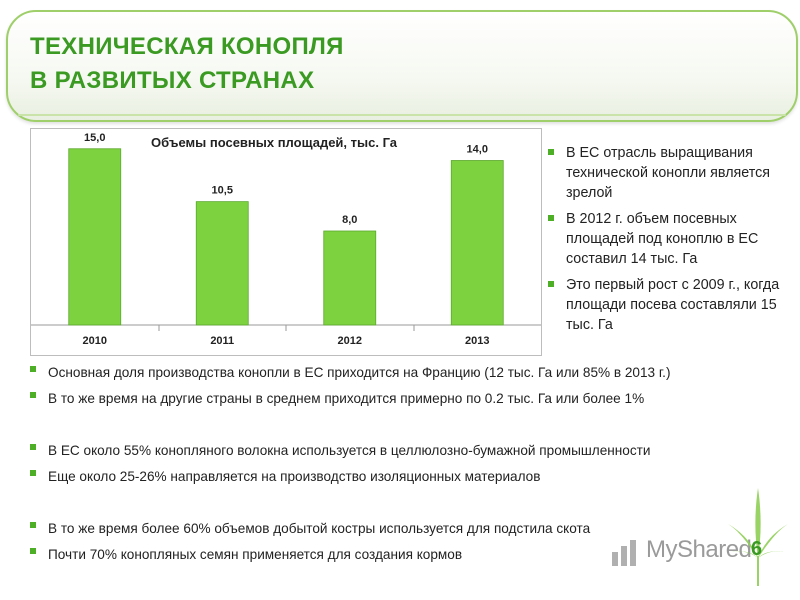  I want to click on slide-title-line-1: ТЕХНИЧЕСКАЯ КОНОПЛЯ, so click(187, 46).